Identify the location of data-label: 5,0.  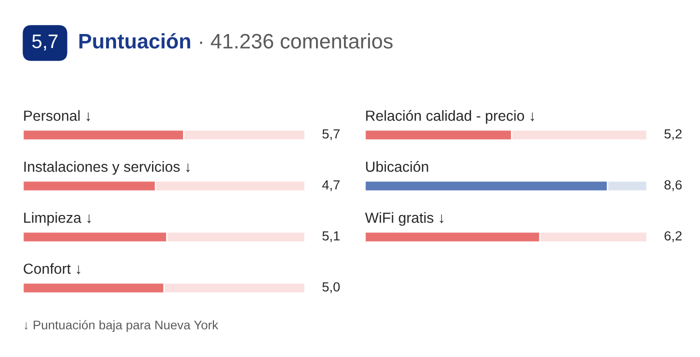
(331, 288).